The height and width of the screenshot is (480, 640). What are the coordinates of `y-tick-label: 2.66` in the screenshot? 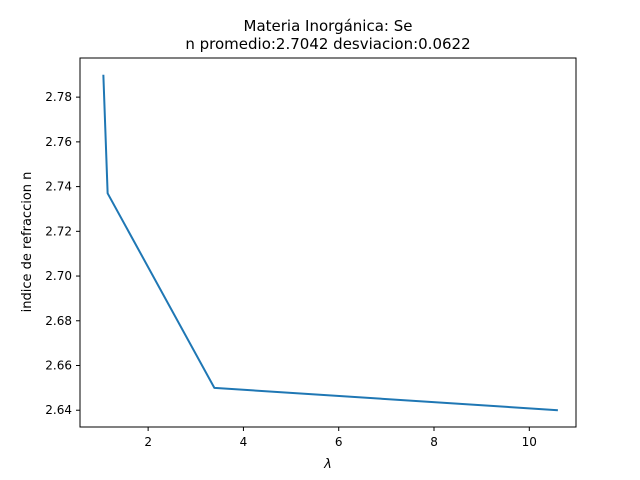 It's located at (58, 366).